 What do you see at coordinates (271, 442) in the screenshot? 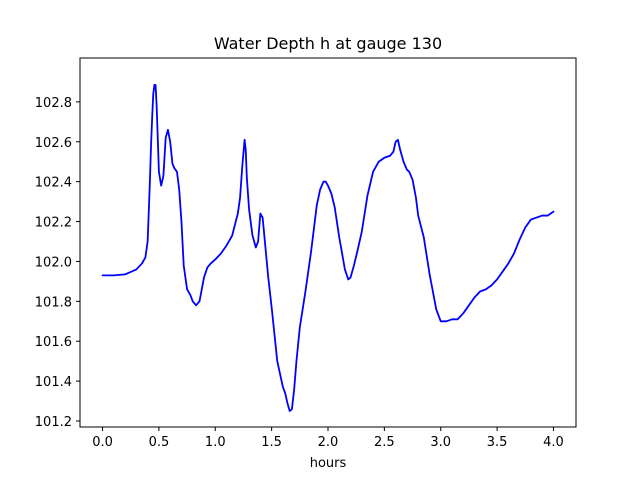
I see `x-tick-label: 1.5` at bounding box center [271, 442].